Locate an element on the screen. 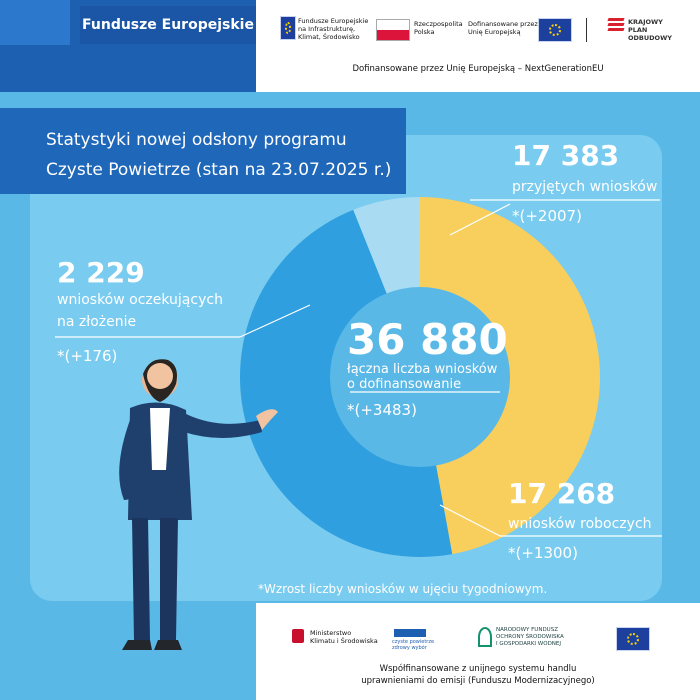  eu-logo-line: Unię Europejską is located at coordinates (494, 32).